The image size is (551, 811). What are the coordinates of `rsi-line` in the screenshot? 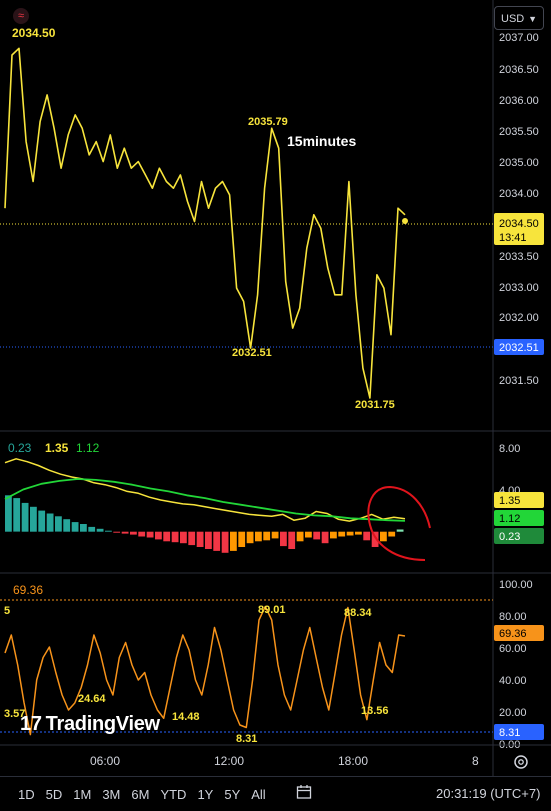 It's located at (205, 670).